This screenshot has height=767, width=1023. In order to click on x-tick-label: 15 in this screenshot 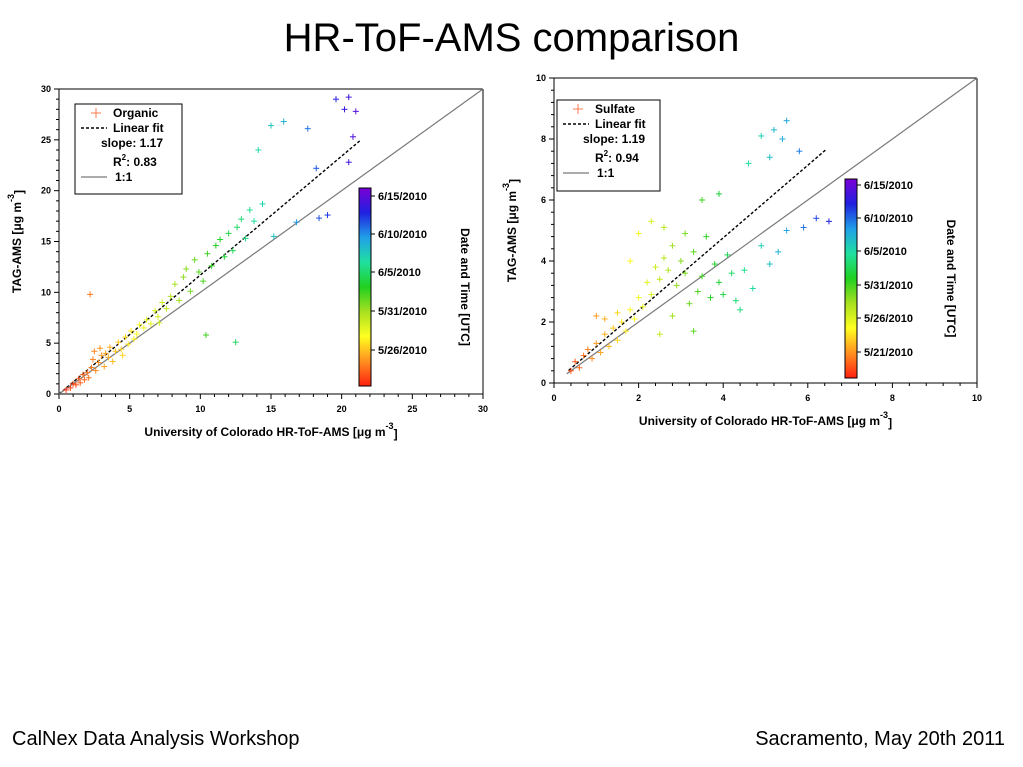, I will do `click(271, 409)`.